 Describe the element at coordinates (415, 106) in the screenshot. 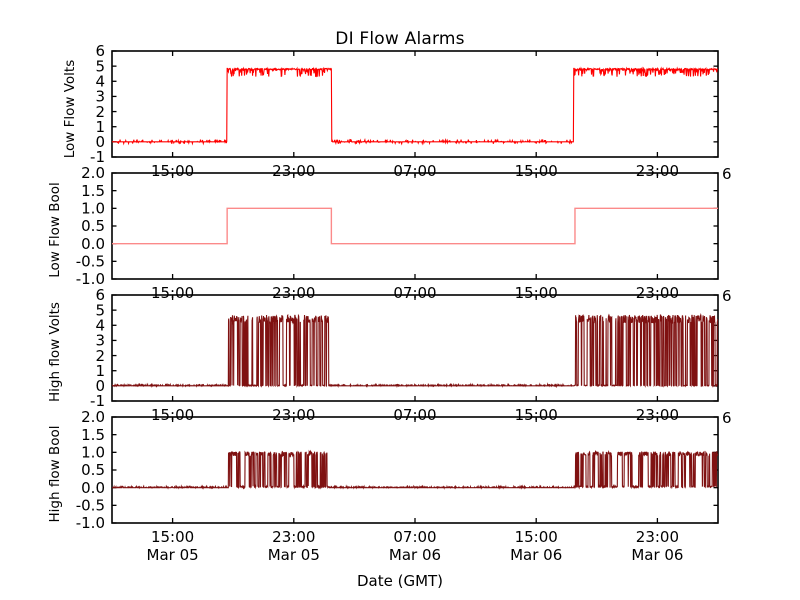

I see `signal-line-low-flow-volts` at that location.